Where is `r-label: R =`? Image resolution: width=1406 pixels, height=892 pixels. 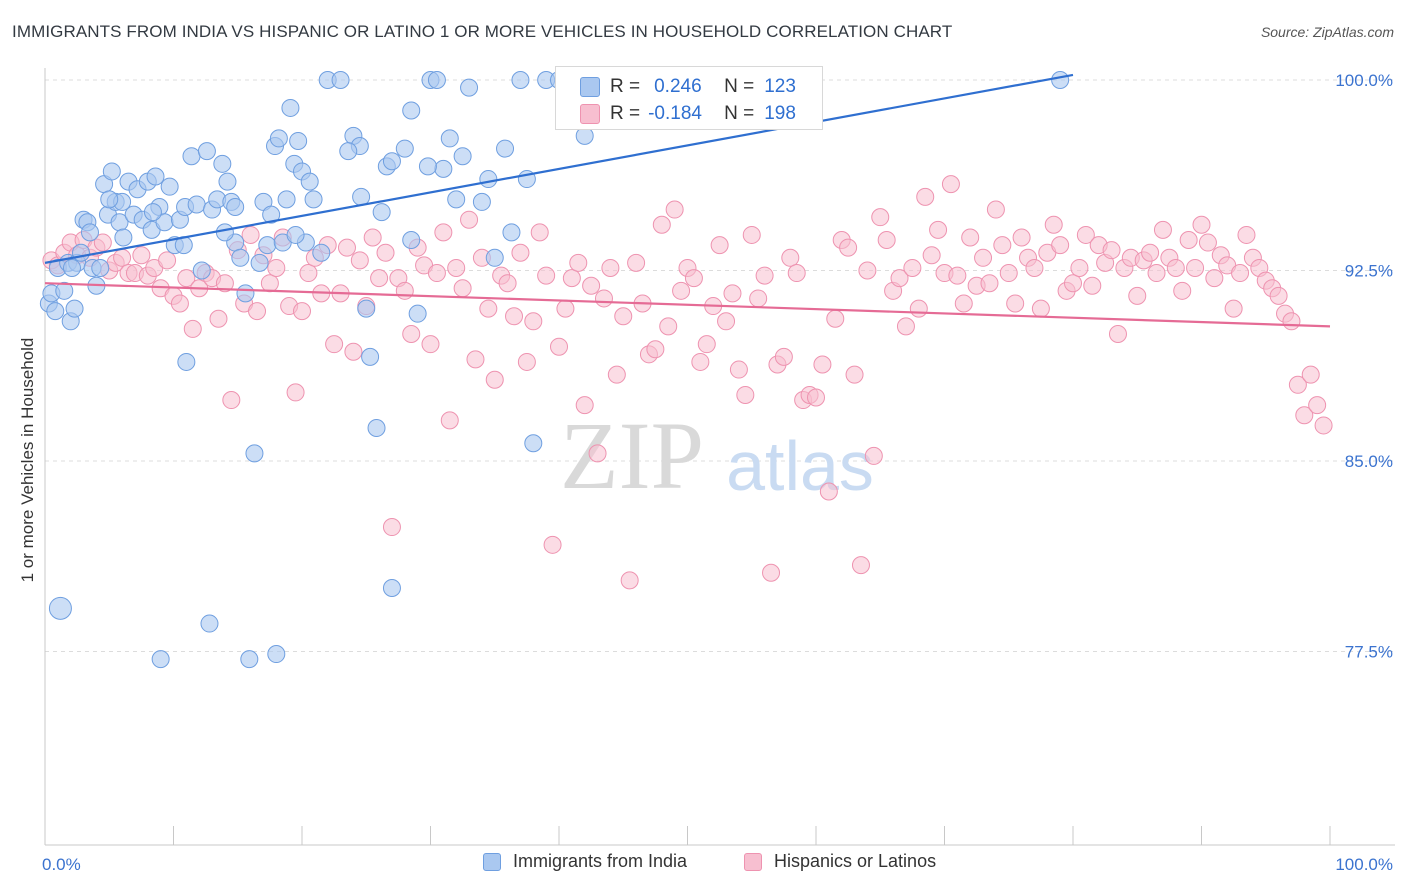
r-label: R = is located at coordinates (625, 86).